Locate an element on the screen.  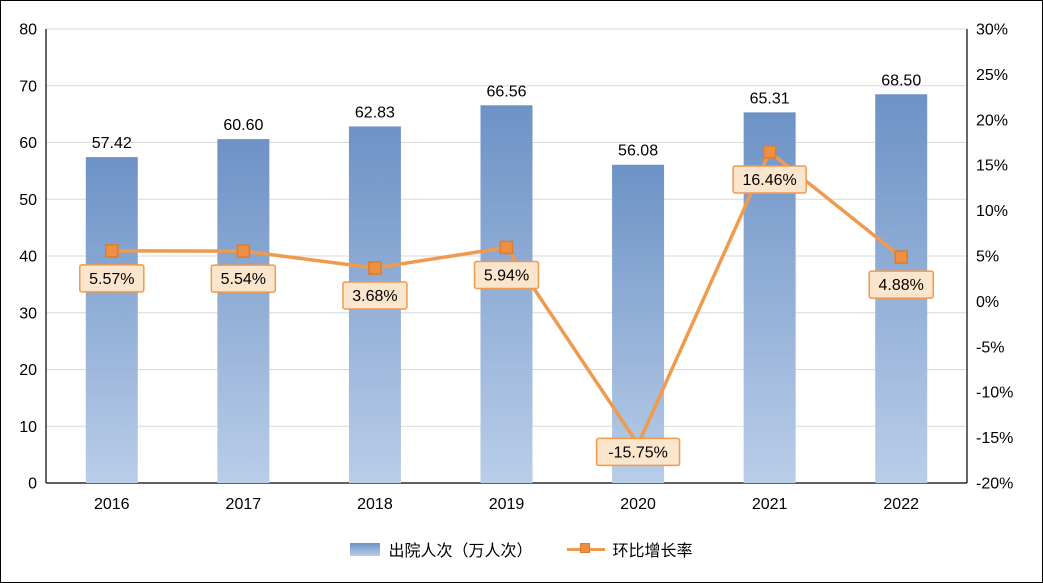
category-label: 2016 is located at coordinates (112, 504).